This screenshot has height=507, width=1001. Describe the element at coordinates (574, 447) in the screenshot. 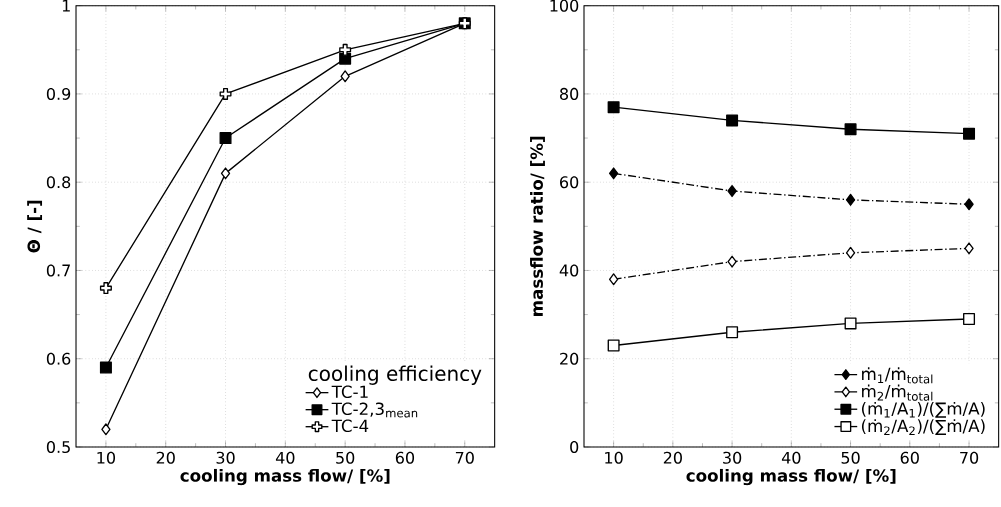

I see `y-tick-label: 0` at that location.